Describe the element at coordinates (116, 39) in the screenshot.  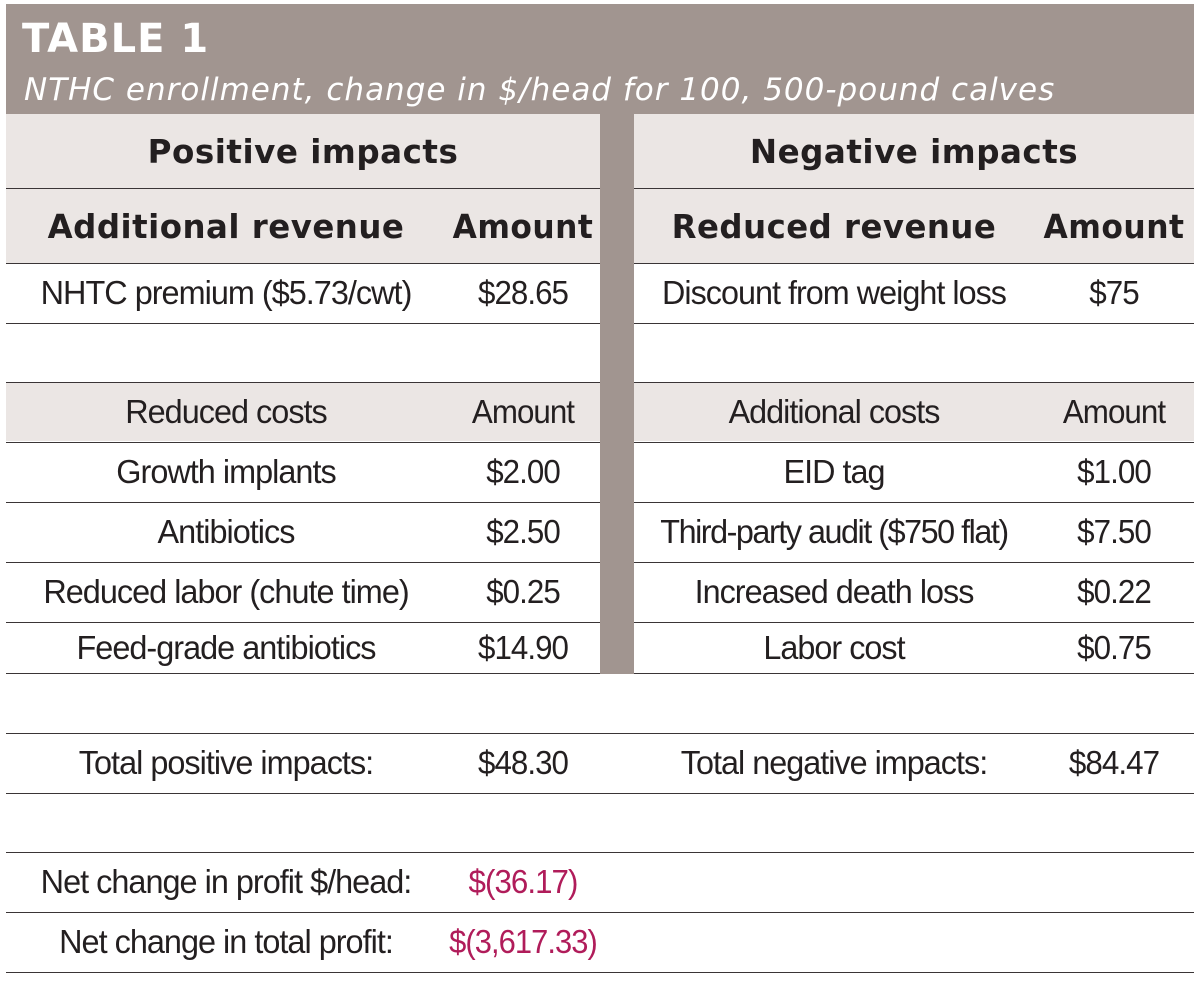
I see `table-title: TABLE 1` at that location.